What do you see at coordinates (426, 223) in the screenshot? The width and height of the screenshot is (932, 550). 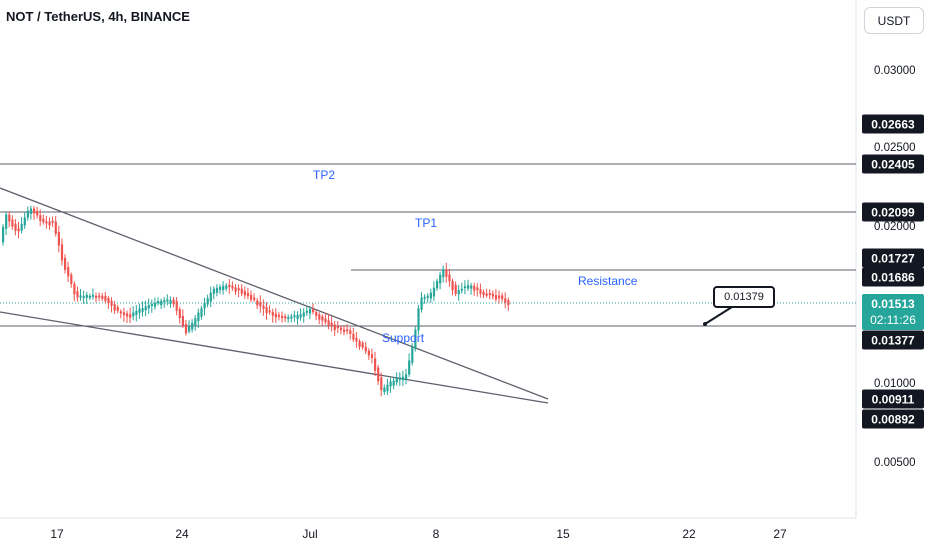 I see `tp1-label: TP1` at bounding box center [426, 223].